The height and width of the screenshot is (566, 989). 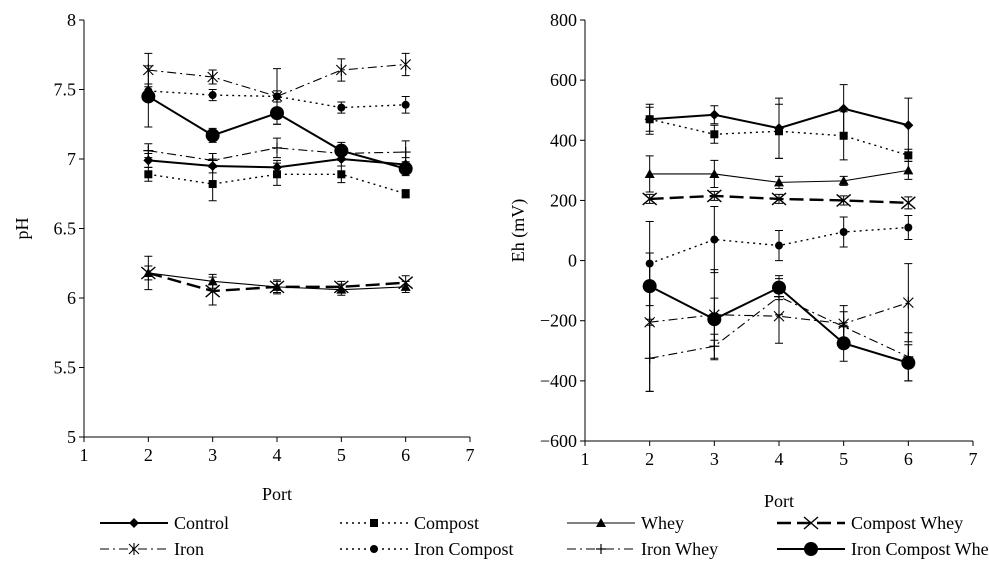 What do you see at coordinates (558, 321) in the screenshot?
I see `y-tick-label: −200` at bounding box center [558, 321].